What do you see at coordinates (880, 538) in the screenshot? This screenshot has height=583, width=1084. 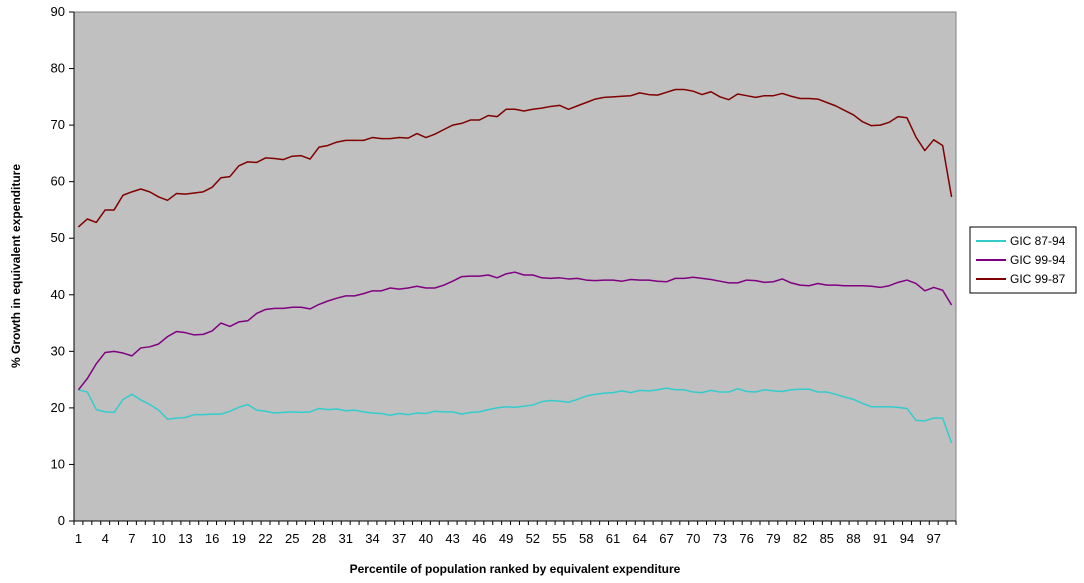 I see `x-tick-label: 91` at bounding box center [880, 538].